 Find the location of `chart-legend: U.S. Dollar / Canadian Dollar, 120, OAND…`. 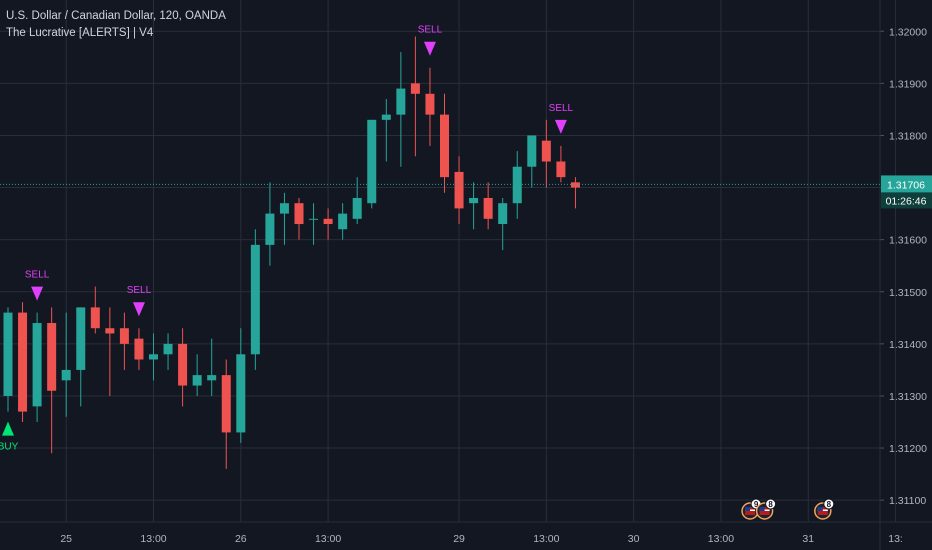

chart-legend: U.S. Dollar / Canadian Dollar, 120, OAND… is located at coordinates (116, 25).